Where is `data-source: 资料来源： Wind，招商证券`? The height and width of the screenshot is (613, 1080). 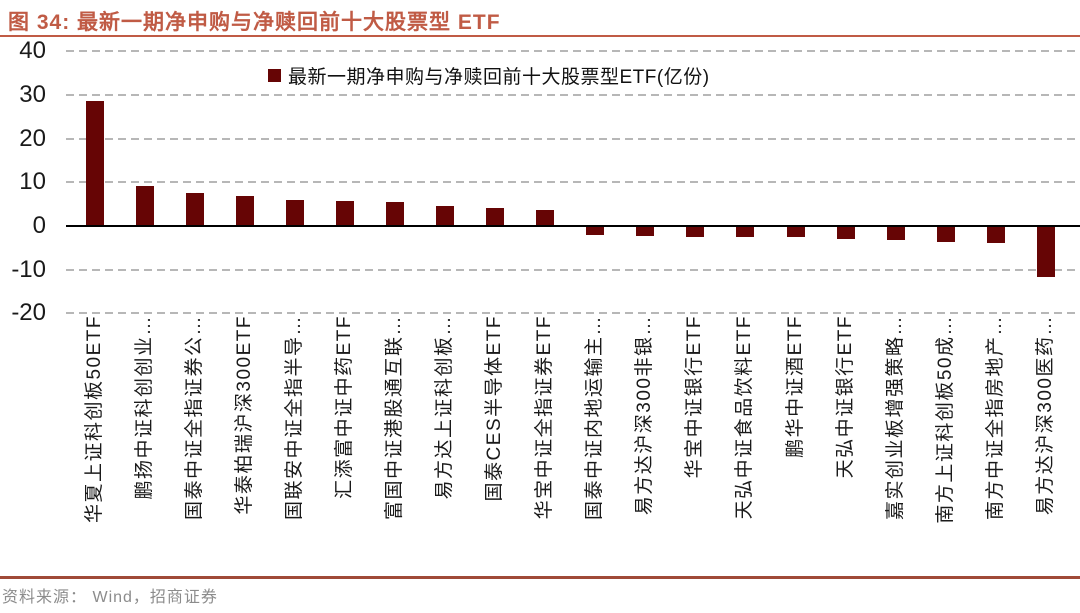 data-source: 资料来源： Wind，招商证券 is located at coordinates (110, 595).